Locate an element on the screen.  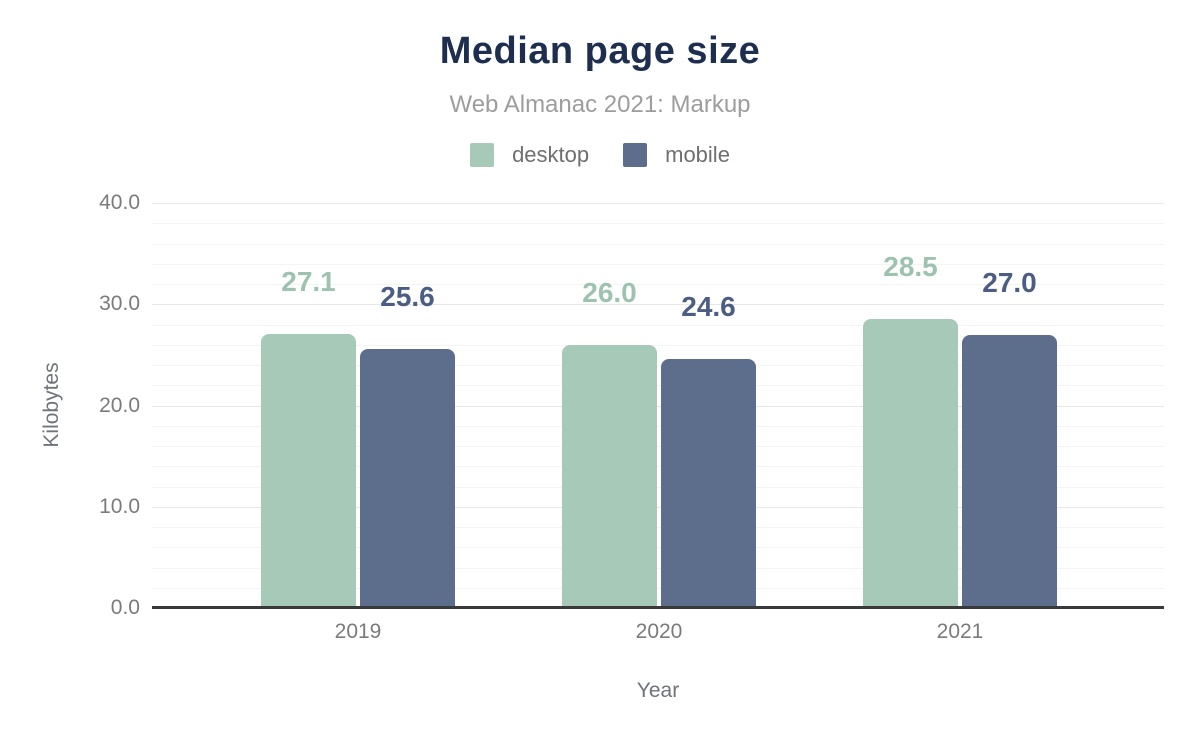
chart-subtitle: Web Almanac 2021: Markup is located at coordinates (600, 104).